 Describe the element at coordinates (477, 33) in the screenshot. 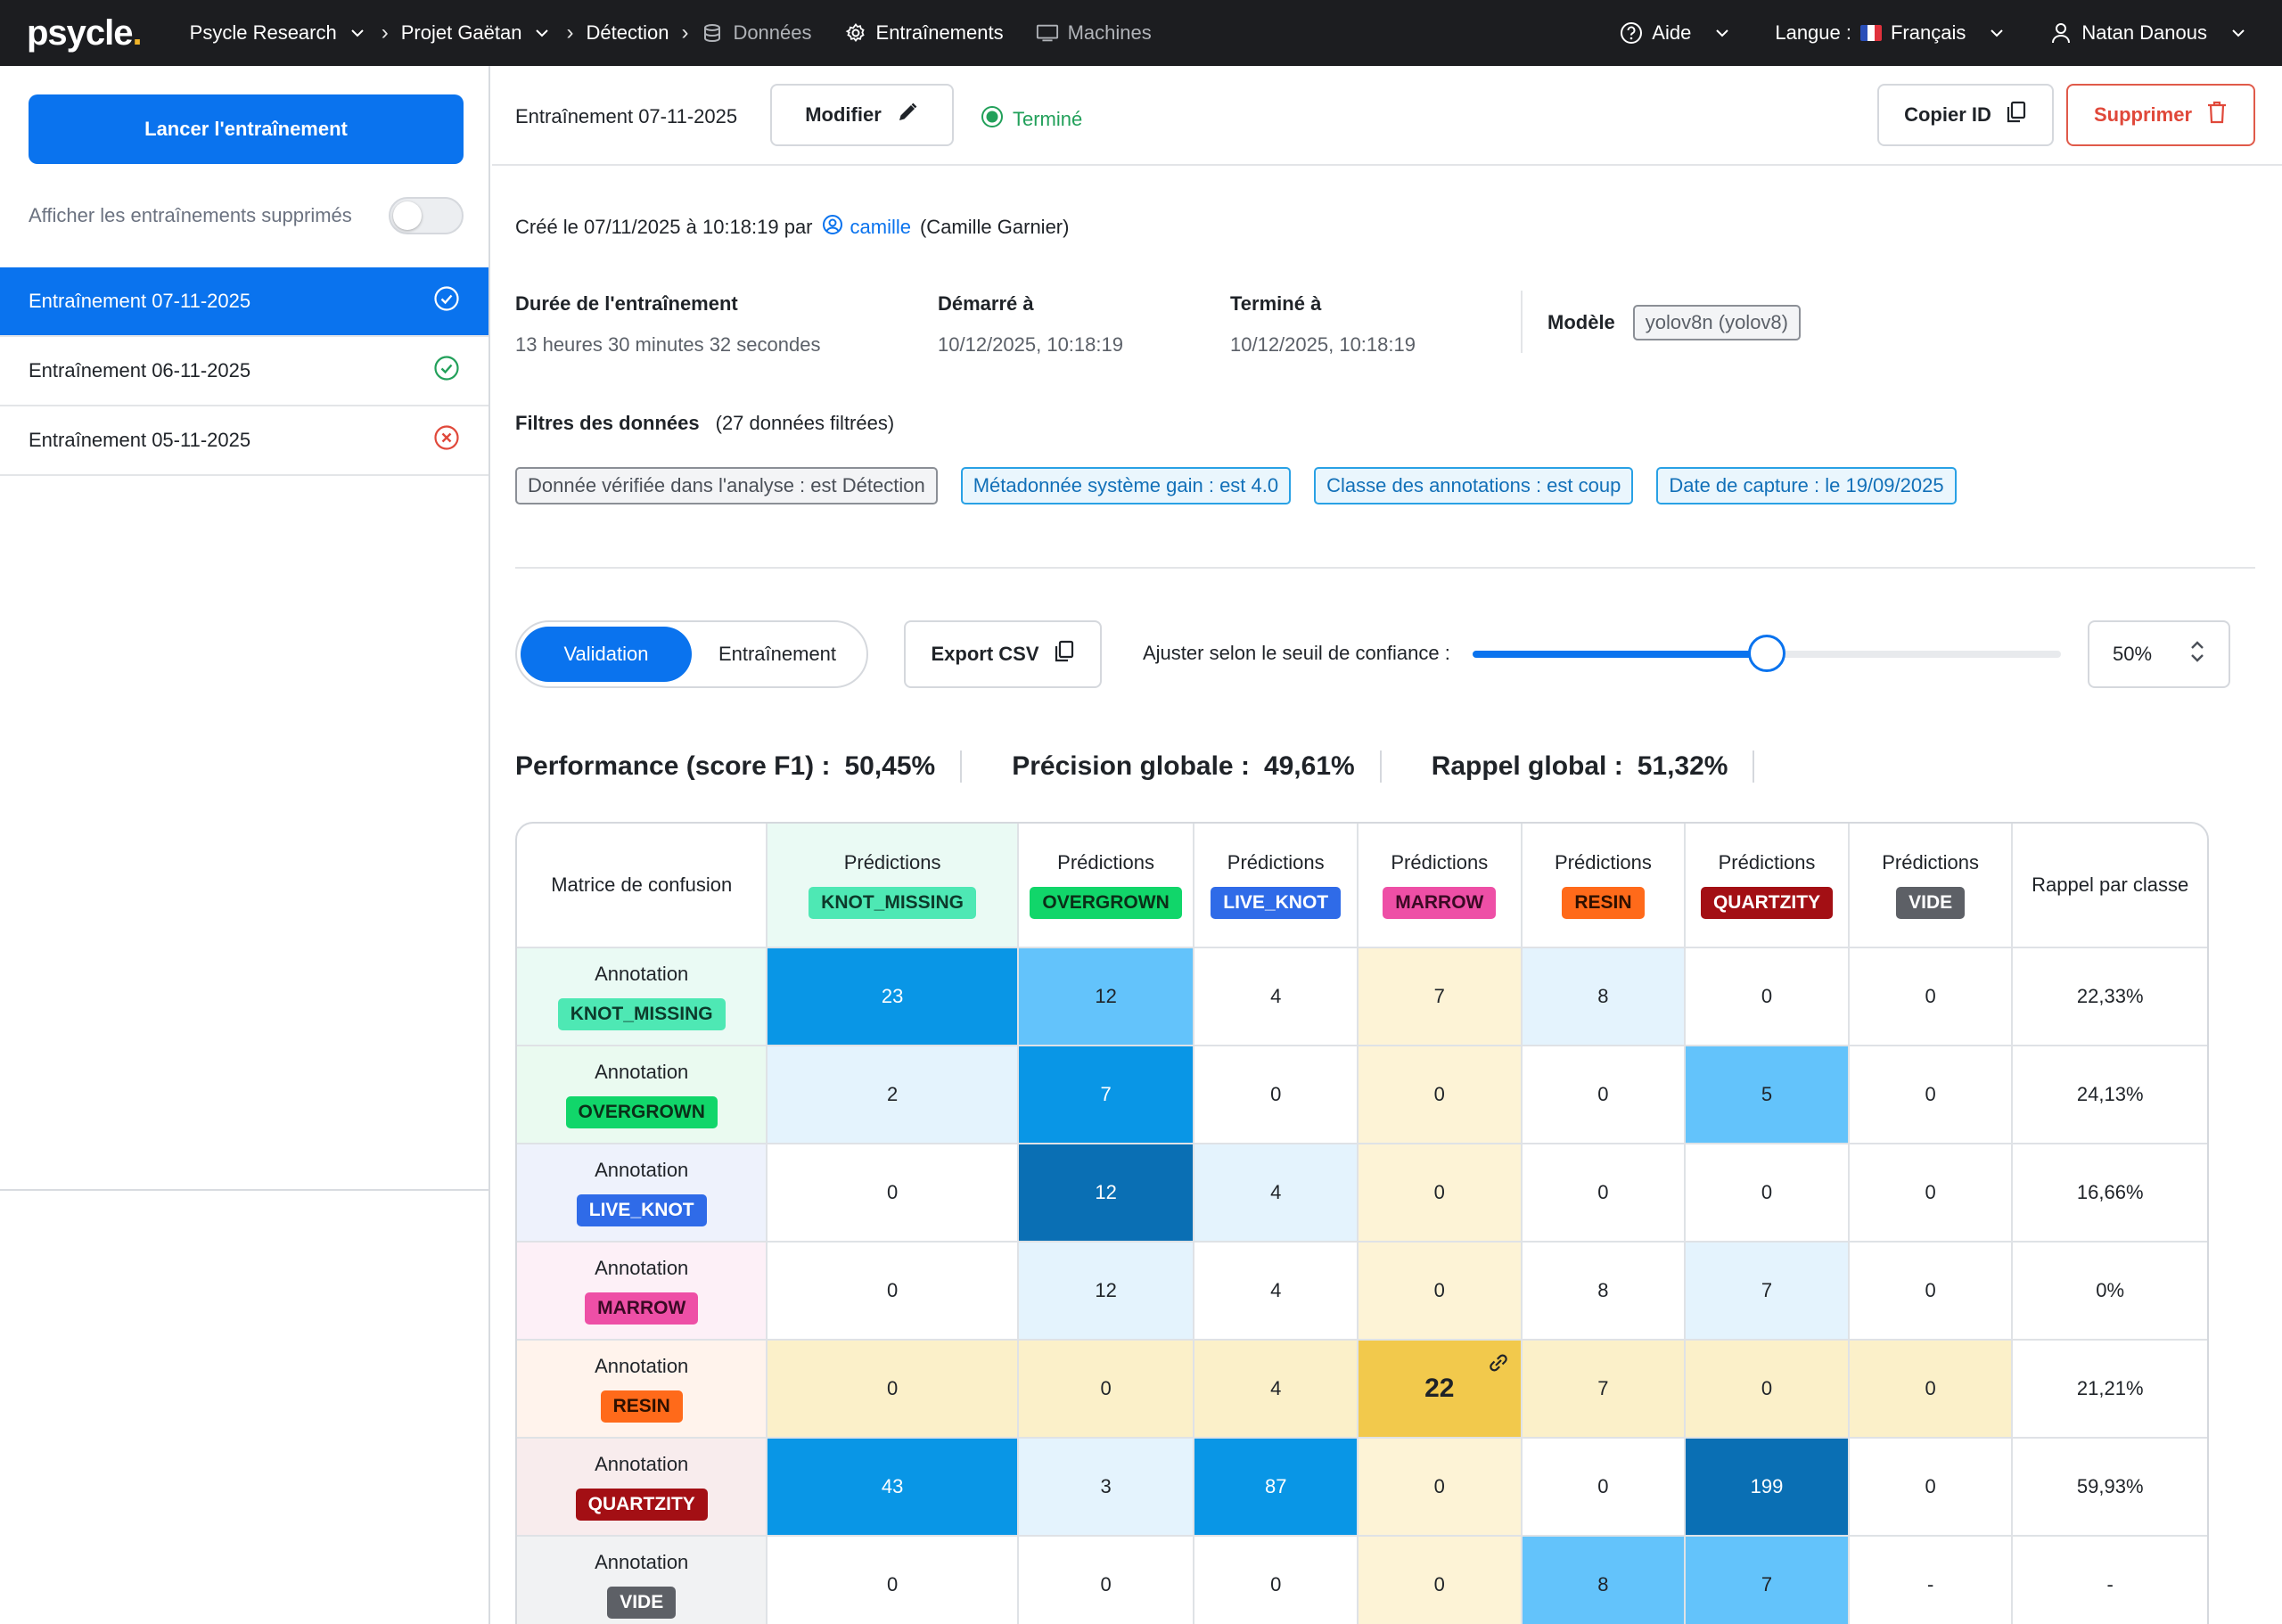

I see `breadcrumb-project: Projet Gaëtan` at that location.